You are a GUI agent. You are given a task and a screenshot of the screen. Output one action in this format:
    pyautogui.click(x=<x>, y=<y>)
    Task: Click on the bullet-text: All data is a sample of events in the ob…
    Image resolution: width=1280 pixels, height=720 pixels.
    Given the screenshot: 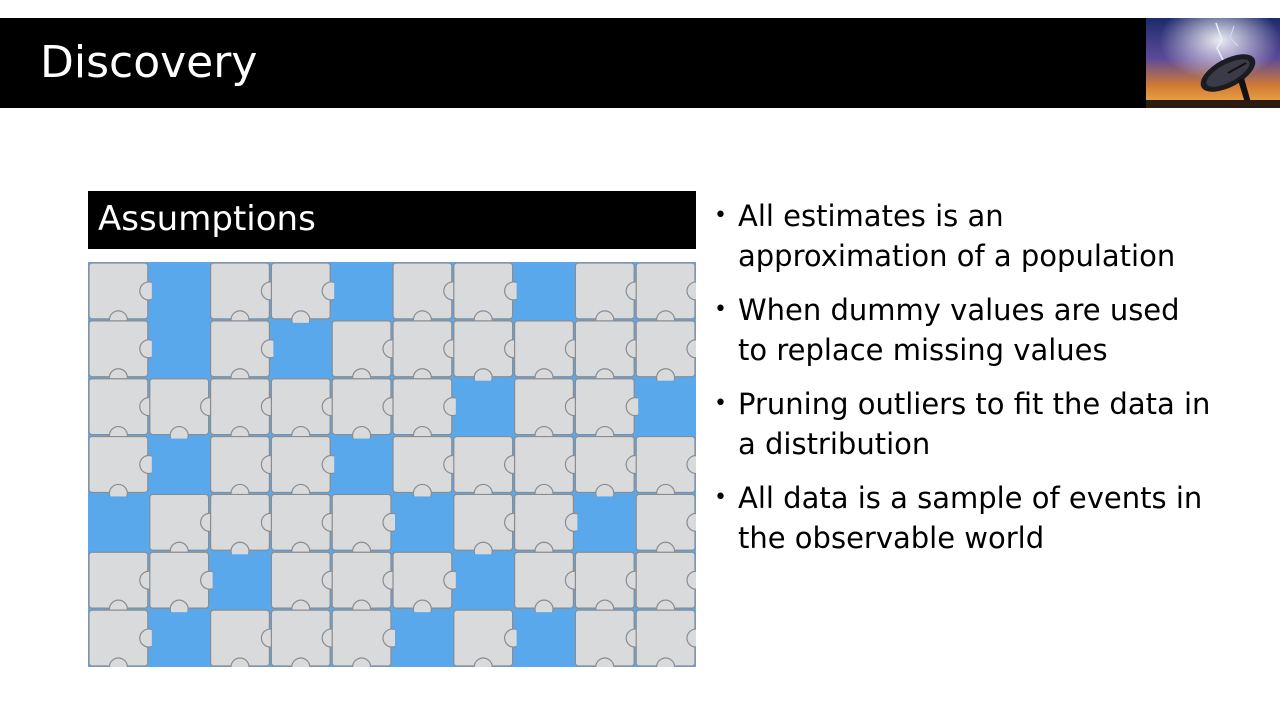 What is the action you would take?
    pyautogui.click(x=970, y=518)
    